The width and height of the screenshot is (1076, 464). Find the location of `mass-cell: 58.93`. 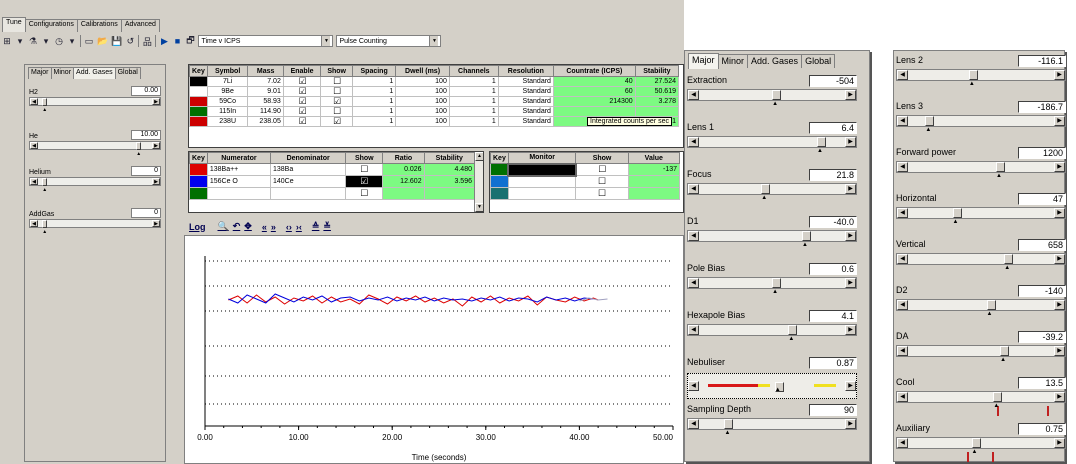

mass-cell: 58.93 is located at coordinates (265, 101).